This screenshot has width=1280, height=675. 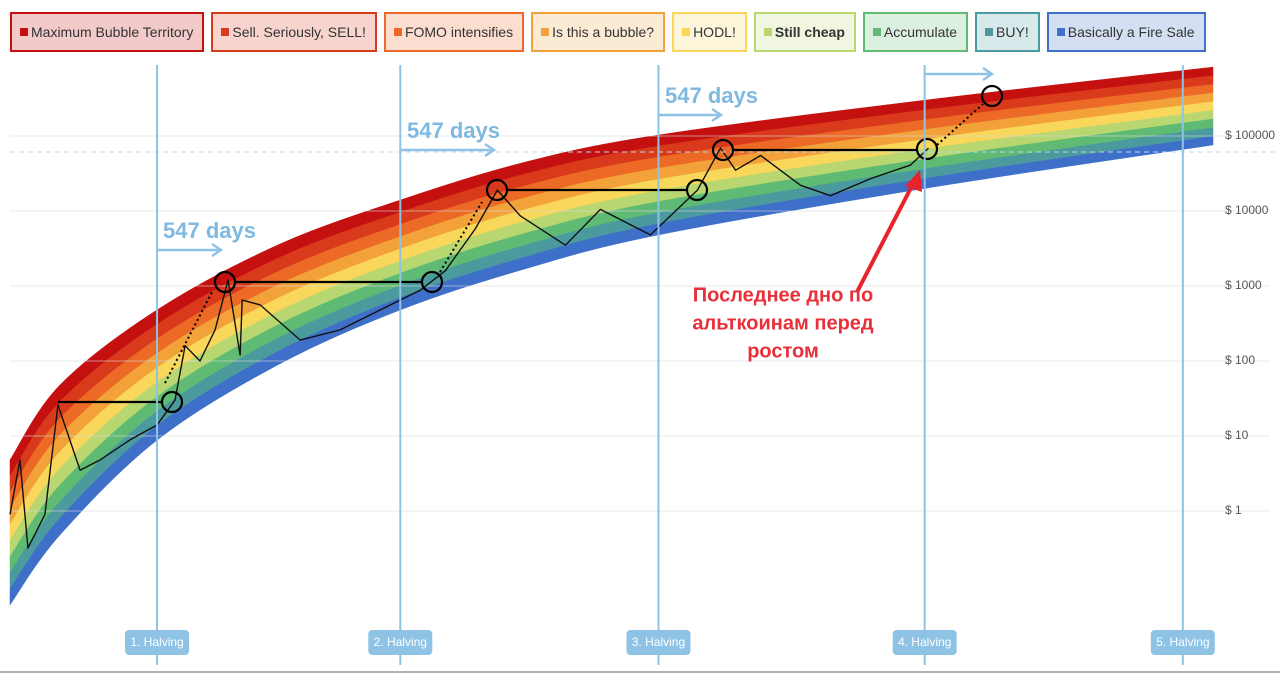 What do you see at coordinates (459, 32) in the screenshot?
I see `legend-label: FOMO intensifies` at bounding box center [459, 32].